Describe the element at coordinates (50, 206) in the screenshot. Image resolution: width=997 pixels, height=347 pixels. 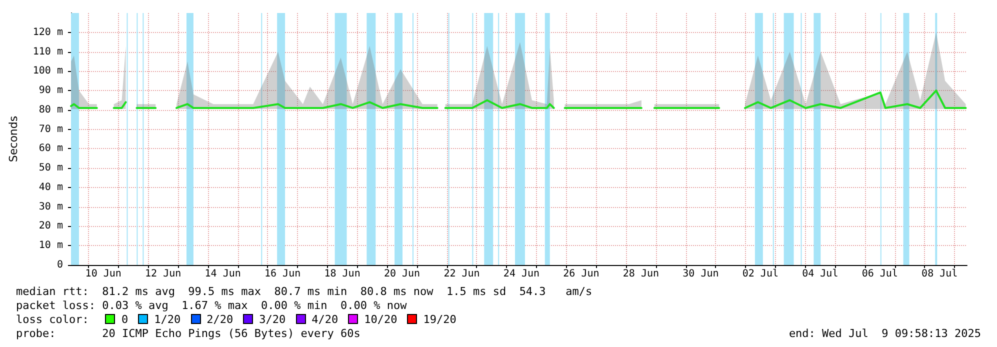
I see `y-tick-label: 30 m` at that location.